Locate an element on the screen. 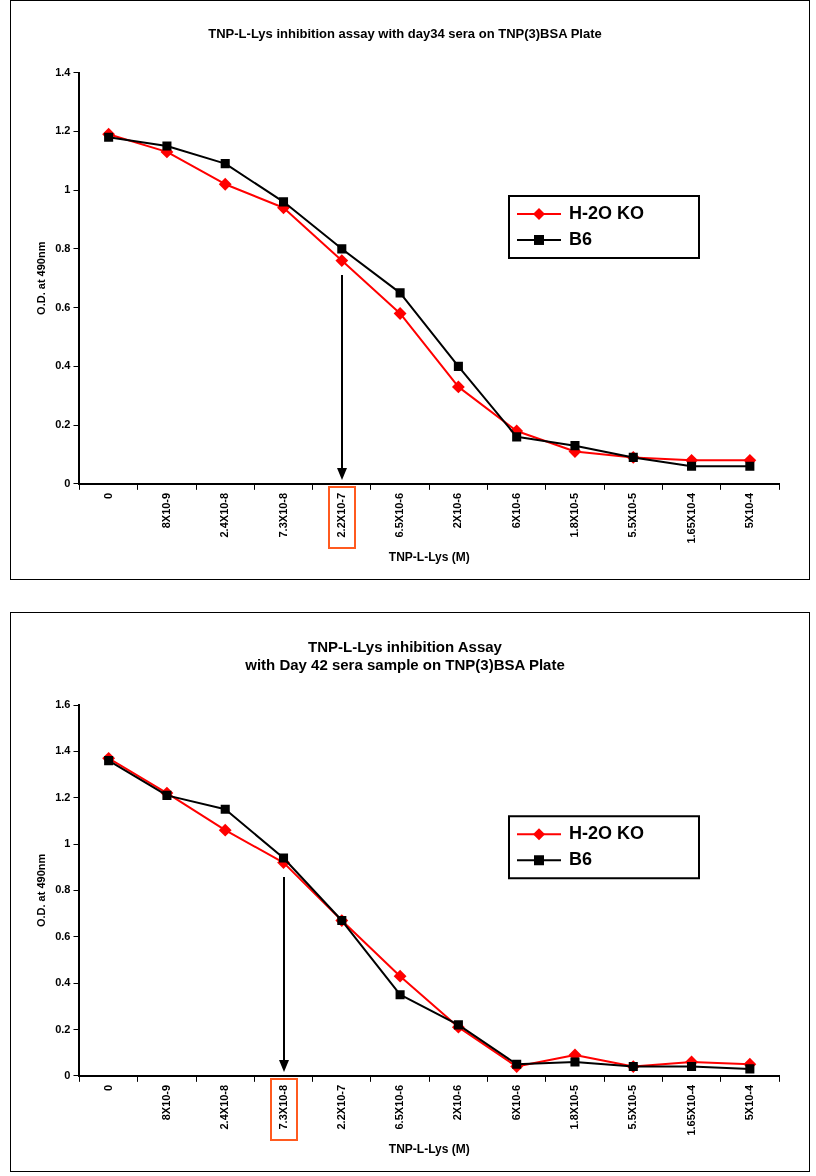 The height and width of the screenshot is (1176, 816). chart-title: TNP-L-Lys inhibition Assay is located at coordinates (405, 647).